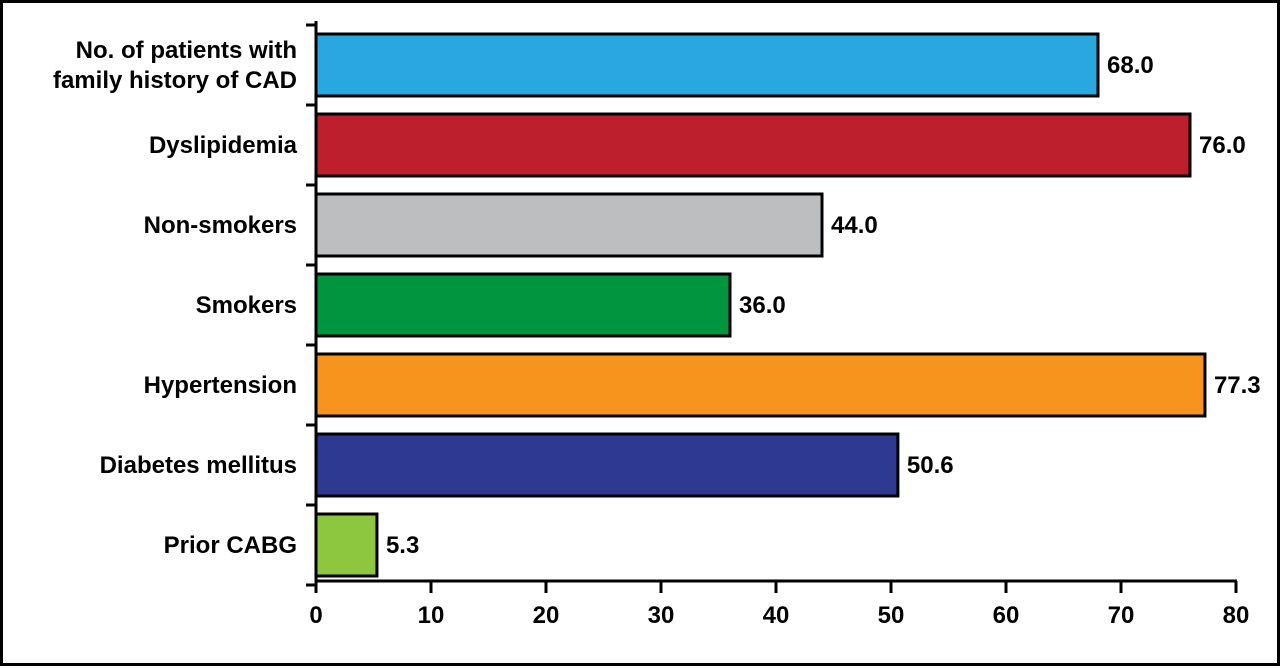 This screenshot has width=1280, height=669. Describe the element at coordinates (198, 465) in the screenshot. I see `category-label: Diabetes mellitus` at that location.